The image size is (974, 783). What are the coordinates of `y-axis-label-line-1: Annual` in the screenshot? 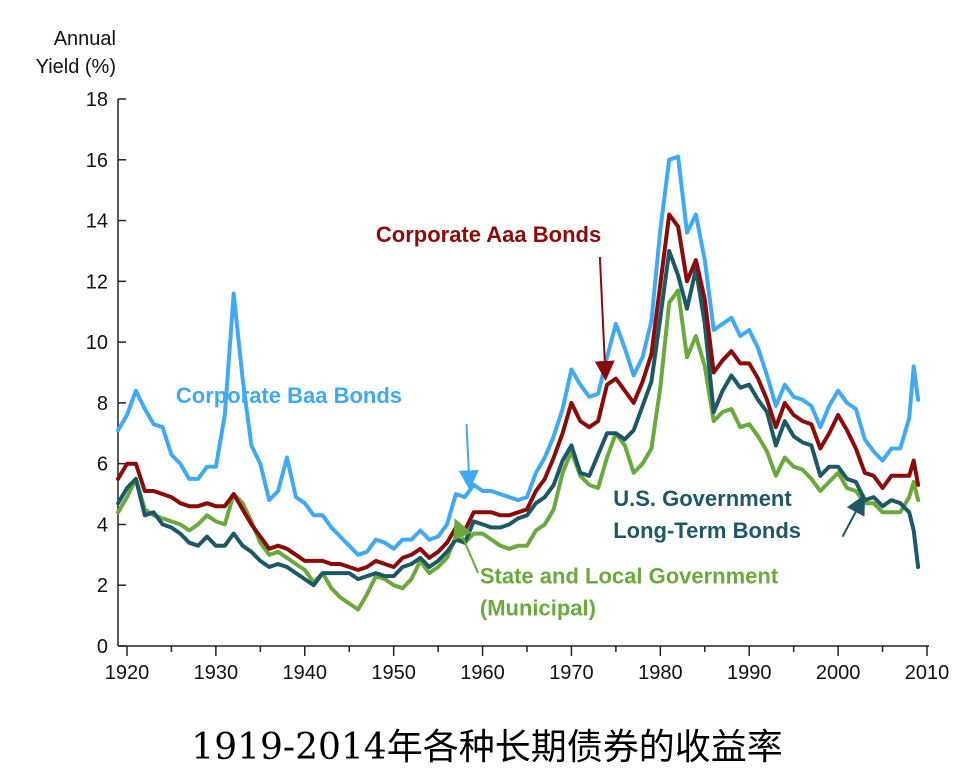 It's located at (85, 39).